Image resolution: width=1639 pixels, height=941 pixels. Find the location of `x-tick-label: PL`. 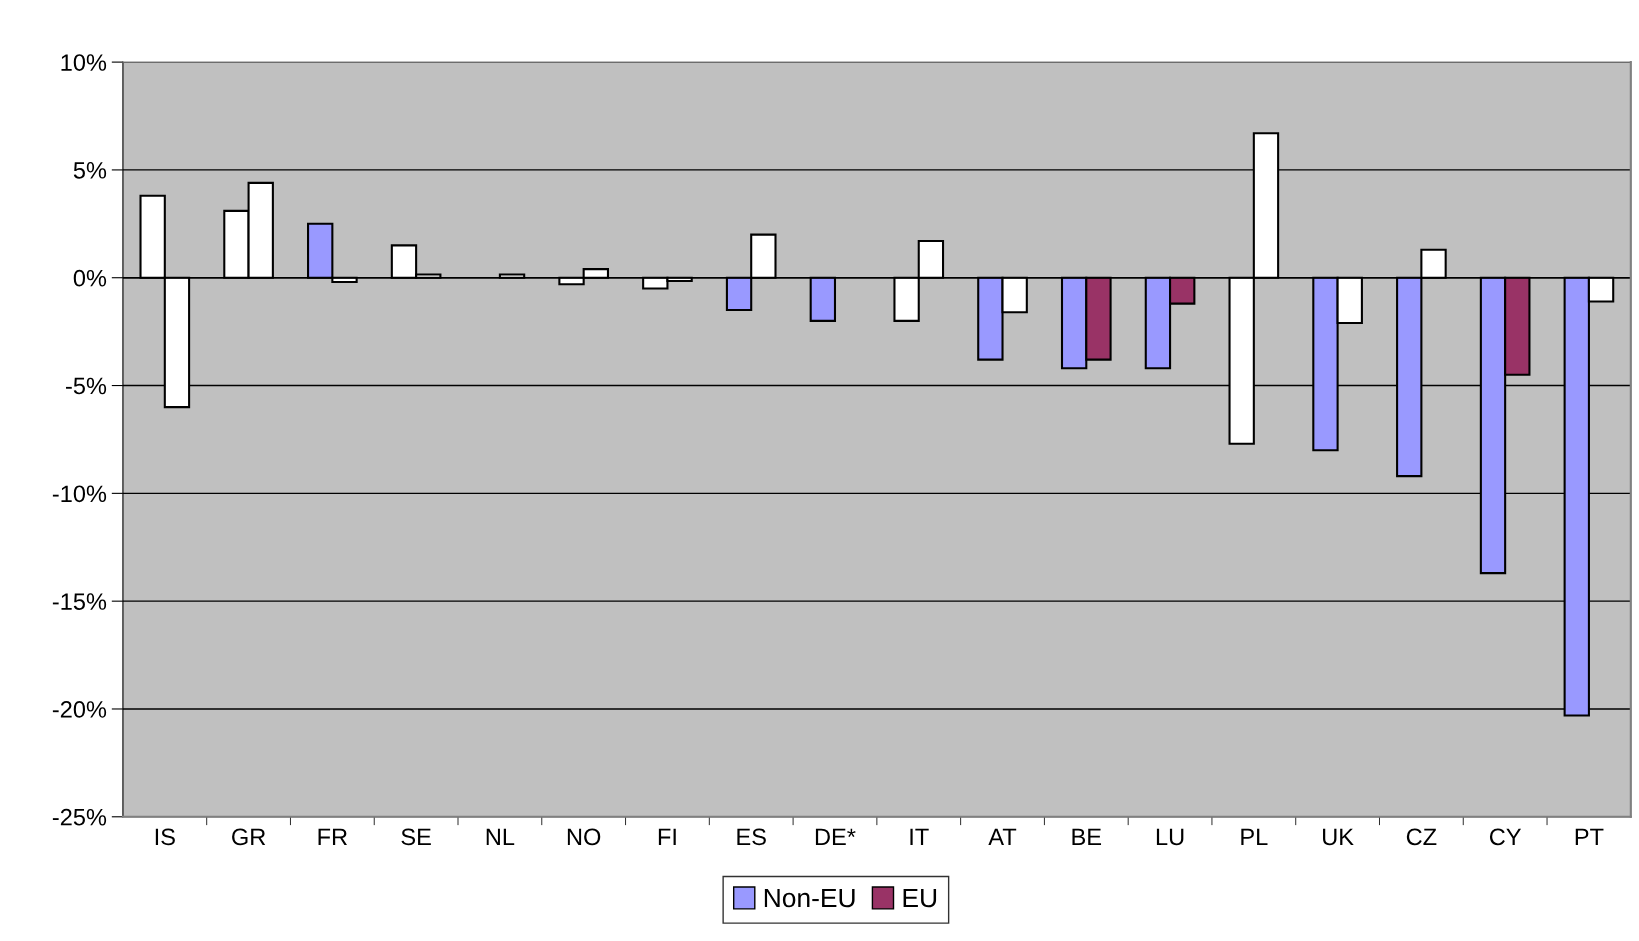

x-tick-label: PL is located at coordinates (1254, 837).